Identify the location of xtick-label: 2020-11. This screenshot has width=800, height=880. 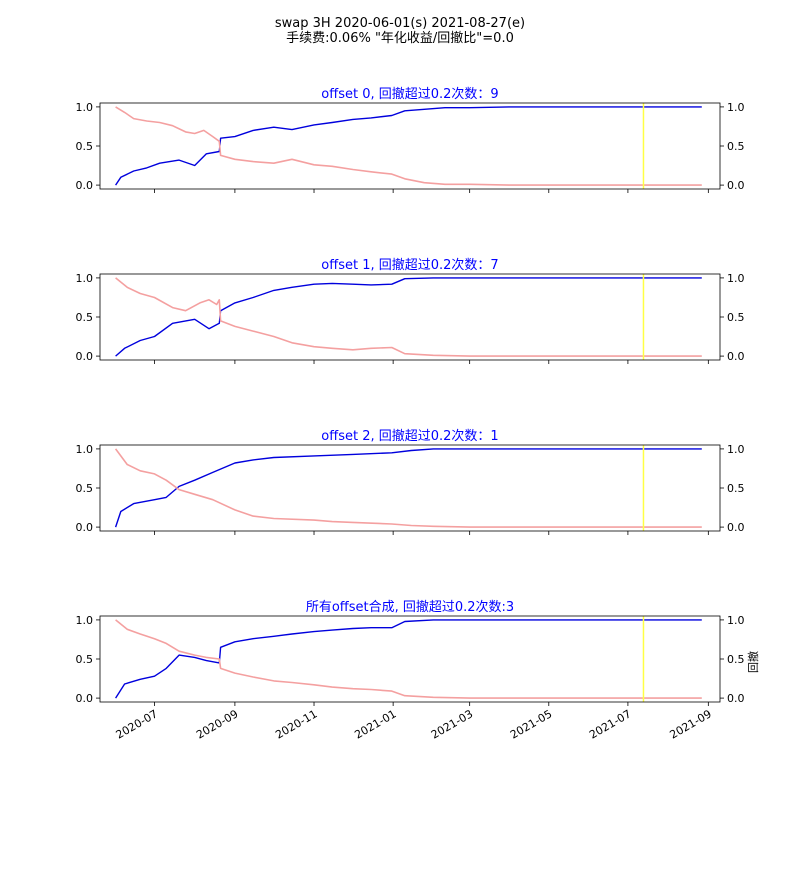
(296, 724).